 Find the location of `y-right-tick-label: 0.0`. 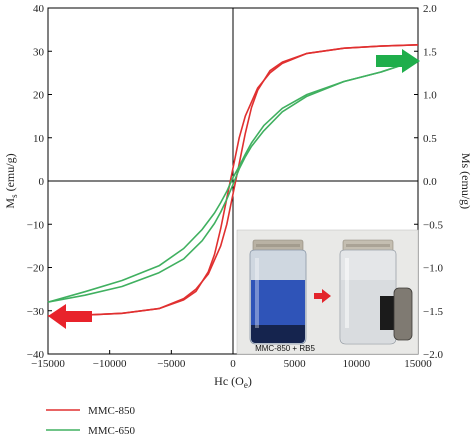

y-right-tick-label: 0.0 is located at coordinates (430, 182).